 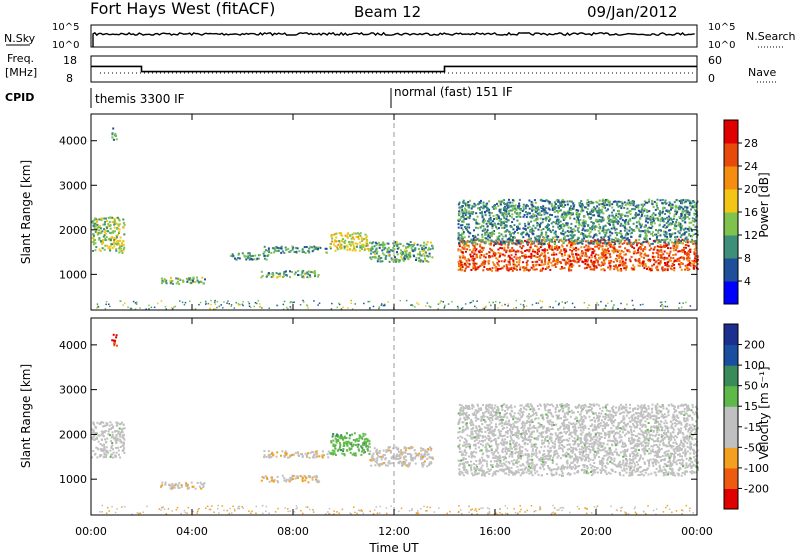 I want to click on xtick-label: 20:00, so click(x=596, y=531).